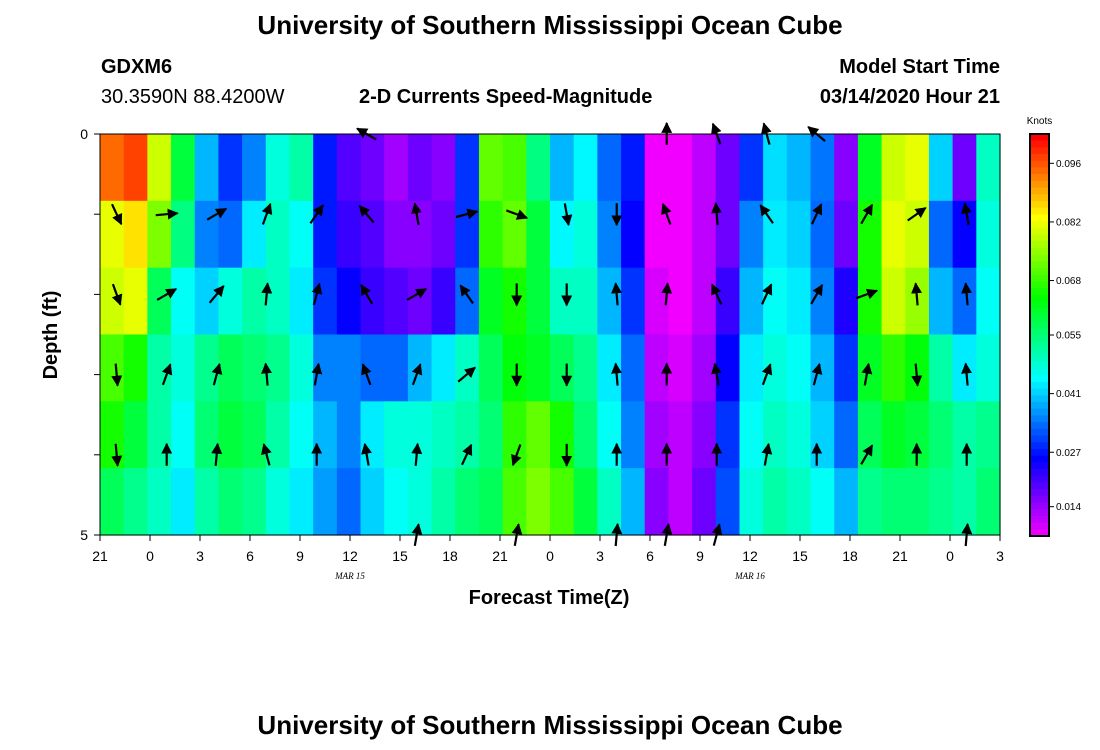  Describe the element at coordinates (350, 556) in the screenshot. I see `x-tick-label: 12` at that location.